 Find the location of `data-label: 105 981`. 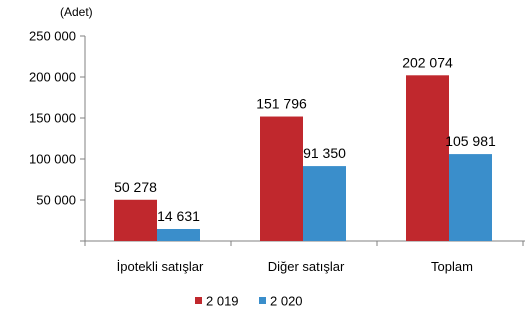

data-label: 105 981 is located at coordinates (470, 141).